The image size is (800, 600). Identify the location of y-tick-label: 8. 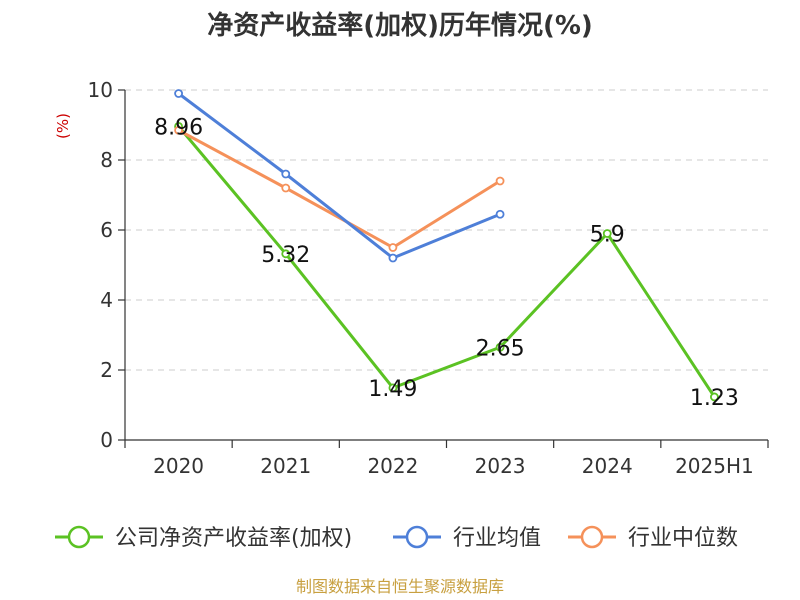
(106, 160).